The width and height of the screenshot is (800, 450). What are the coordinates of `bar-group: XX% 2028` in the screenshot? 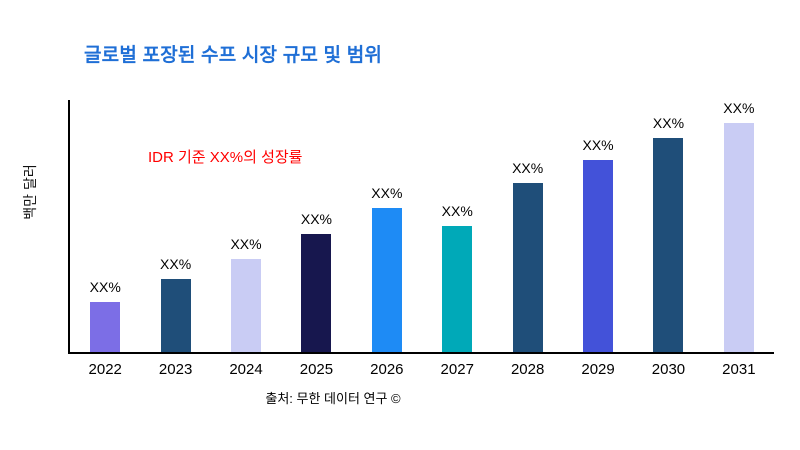 It's located at (527, 239).